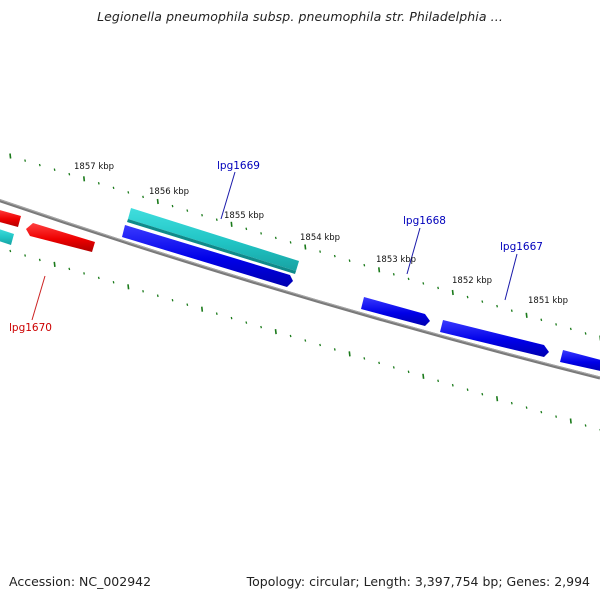  What do you see at coordinates (244, 216) in the screenshot?
I see `scale-label: 1855 kbp` at bounding box center [244, 216].